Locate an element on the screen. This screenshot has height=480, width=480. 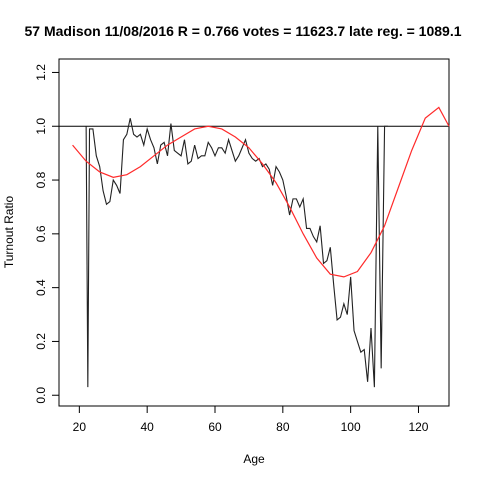
x-tick-label: 20 is located at coordinates (80, 427).